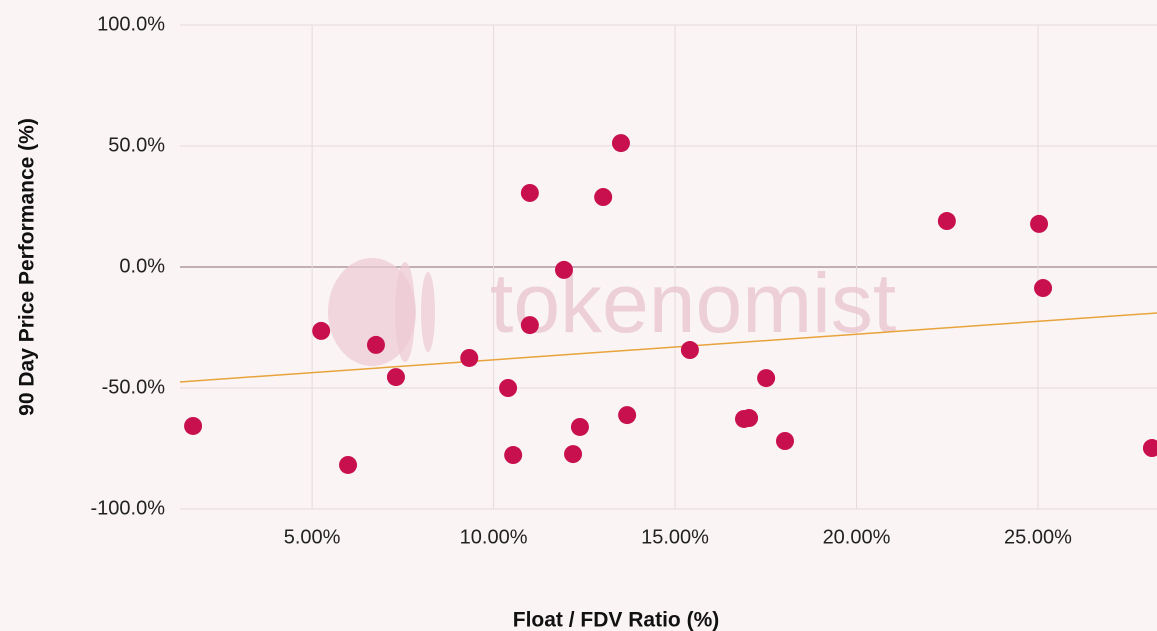 This screenshot has width=1157, height=631. Describe the element at coordinates (27, 267) in the screenshot. I see `y-axis-title: 90 Day Price Performance (%)` at that location.